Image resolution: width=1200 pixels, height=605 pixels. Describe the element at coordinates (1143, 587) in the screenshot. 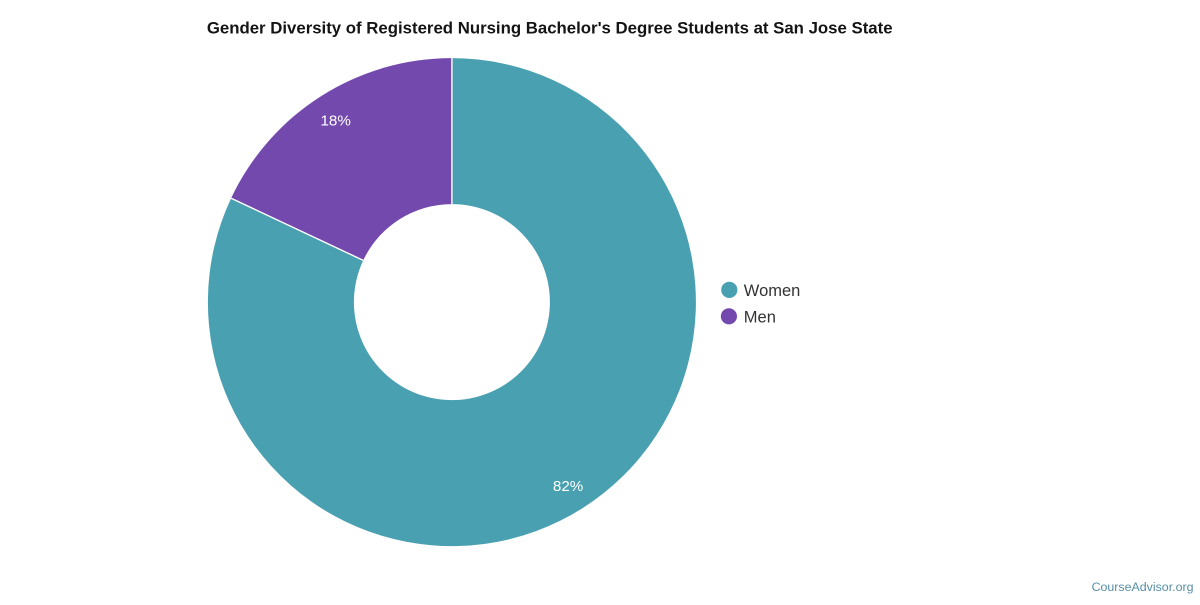

I see `svg-text: CourseAdvisor.org` at that location.